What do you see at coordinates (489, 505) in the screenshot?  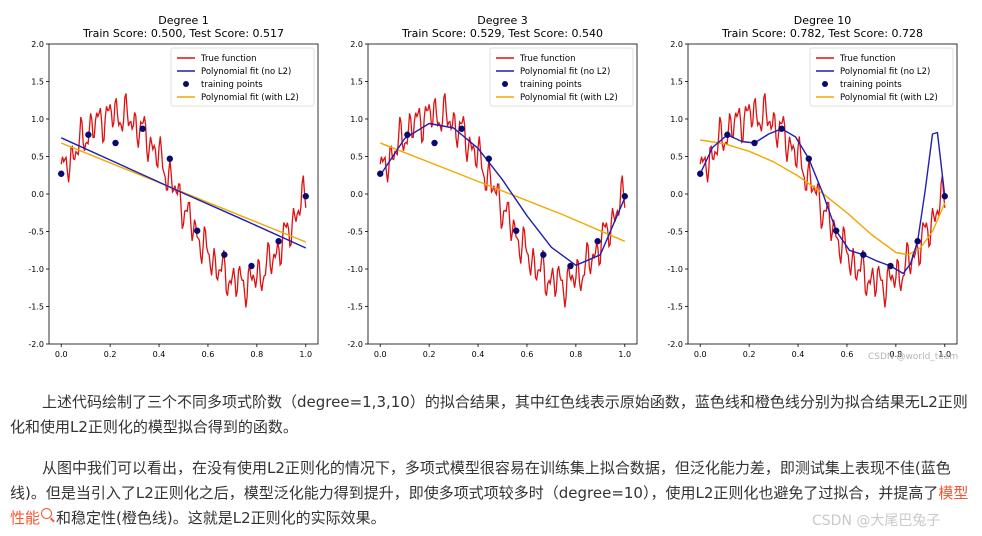 I see `model-performance-link: 模型性能` at bounding box center [489, 505].